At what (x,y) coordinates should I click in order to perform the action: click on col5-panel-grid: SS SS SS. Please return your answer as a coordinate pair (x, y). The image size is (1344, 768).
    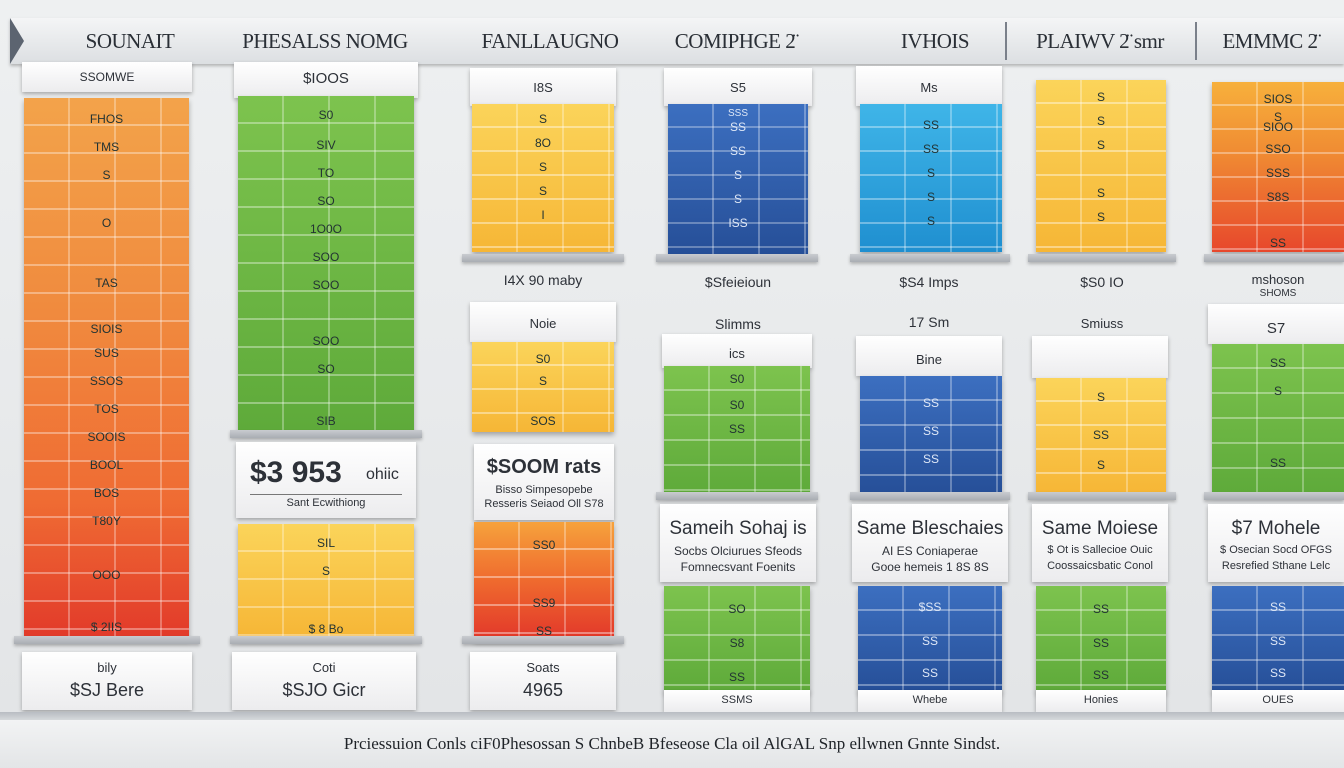
    Looking at the image, I should click on (931, 435).